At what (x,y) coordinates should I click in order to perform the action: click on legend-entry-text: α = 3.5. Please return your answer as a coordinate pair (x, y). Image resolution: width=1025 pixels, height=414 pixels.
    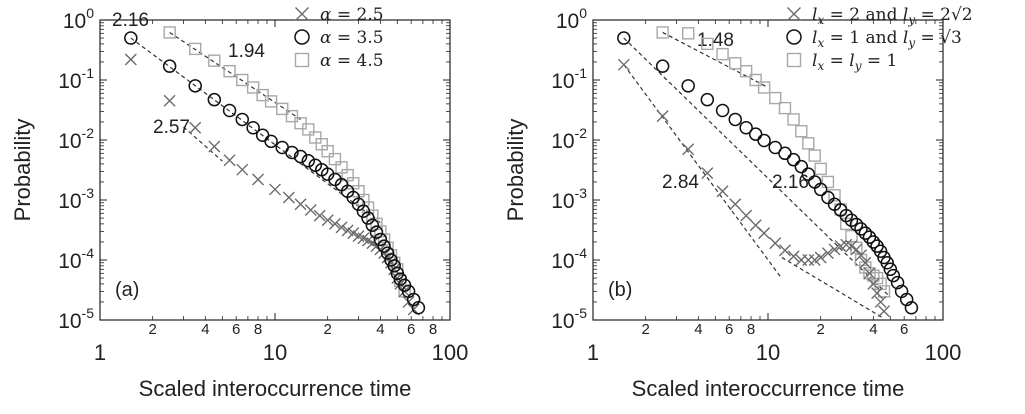
    Looking at the image, I should click on (352, 38).